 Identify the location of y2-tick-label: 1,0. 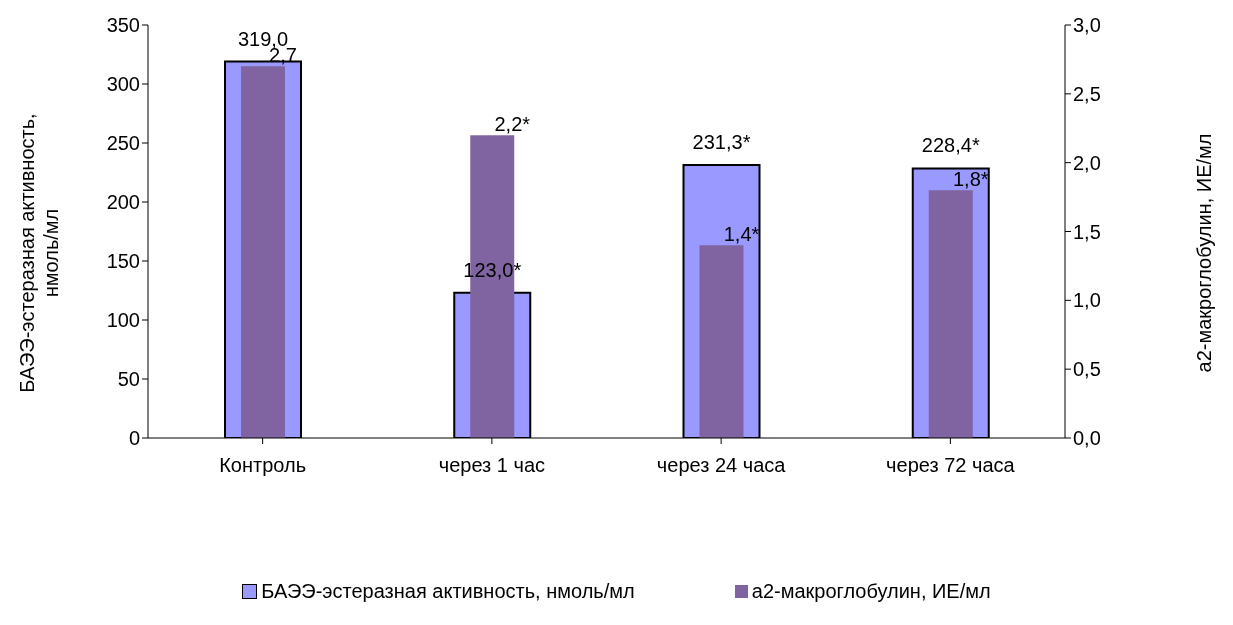
(1087, 300).